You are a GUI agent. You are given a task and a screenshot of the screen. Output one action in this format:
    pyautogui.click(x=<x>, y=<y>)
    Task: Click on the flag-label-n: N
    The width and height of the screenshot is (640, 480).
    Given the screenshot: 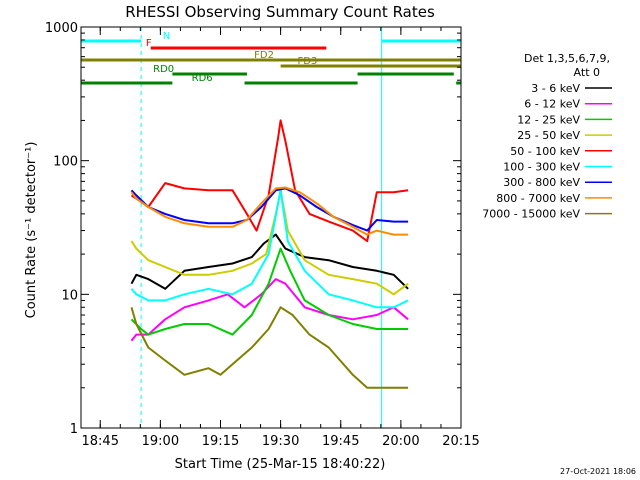 What is the action you would take?
    pyautogui.click(x=166, y=36)
    